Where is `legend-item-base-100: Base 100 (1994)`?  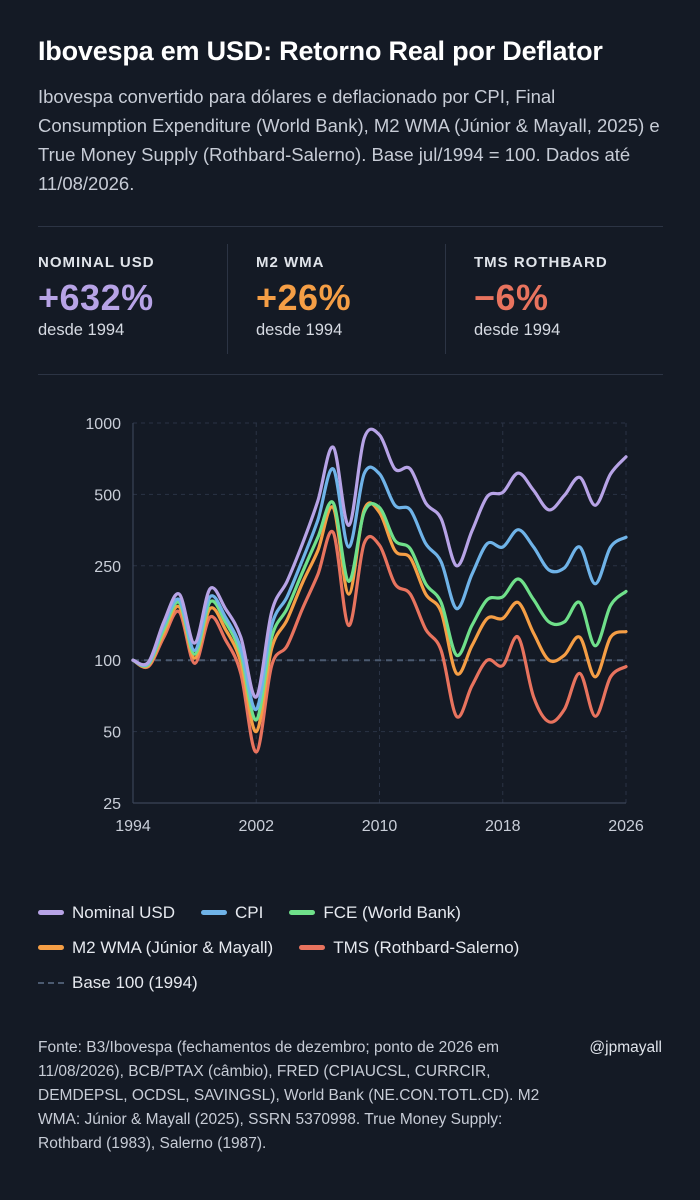
legend-item-base-100: Base 100 (1994) is located at coordinates (118, 983).